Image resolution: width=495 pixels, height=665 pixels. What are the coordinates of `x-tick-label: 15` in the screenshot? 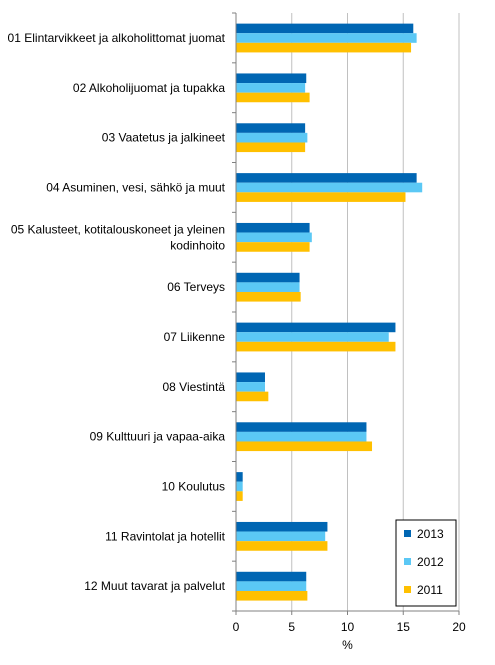 It's located at (404, 627).